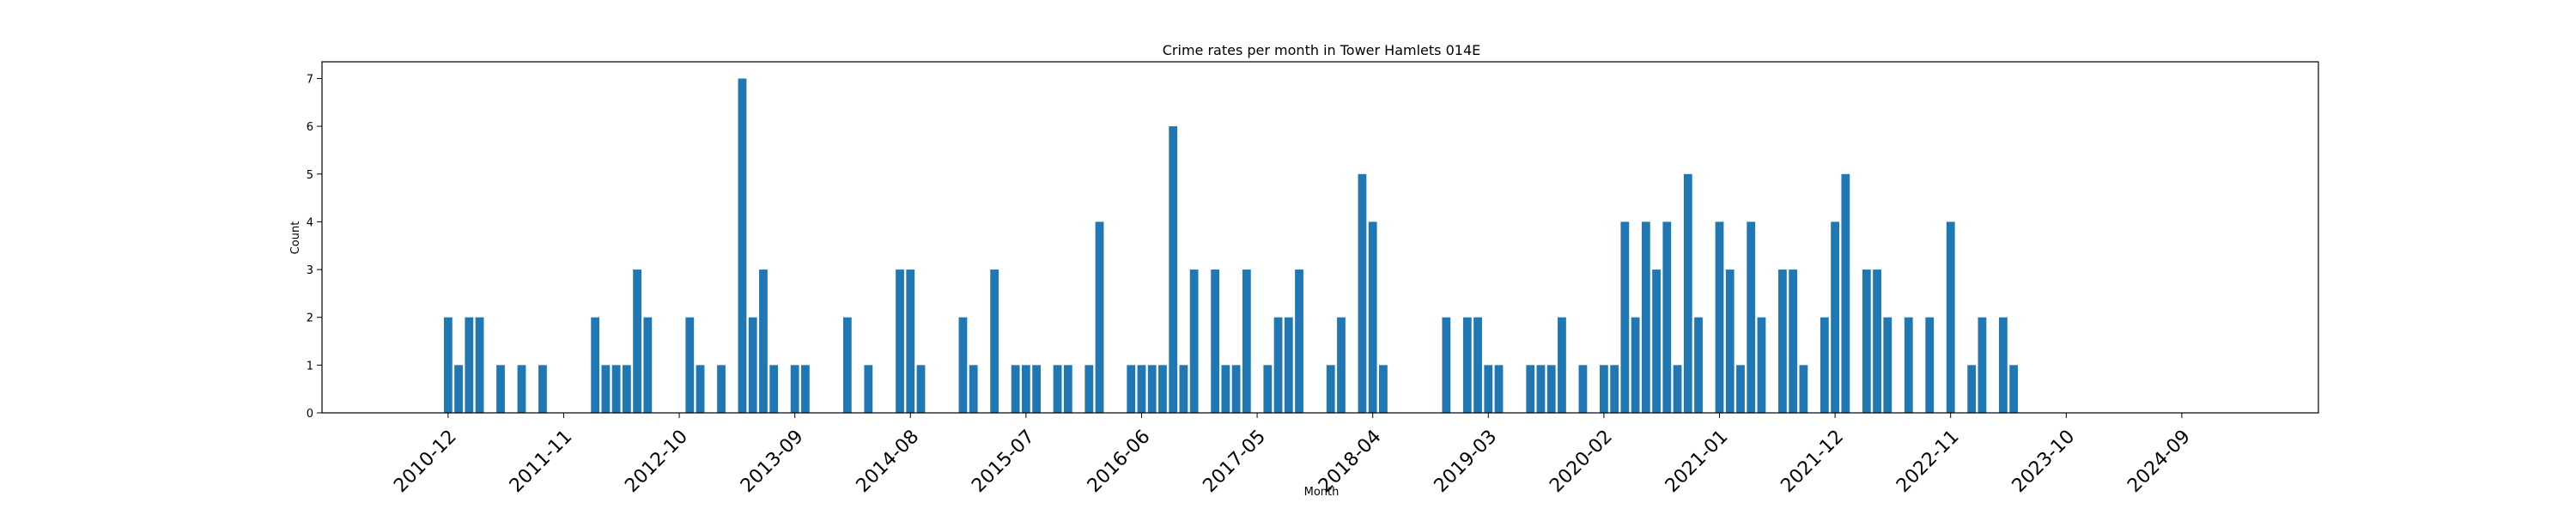  Describe the element at coordinates (310, 175) in the screenshot. I see `ytick-label: 5` at that location.